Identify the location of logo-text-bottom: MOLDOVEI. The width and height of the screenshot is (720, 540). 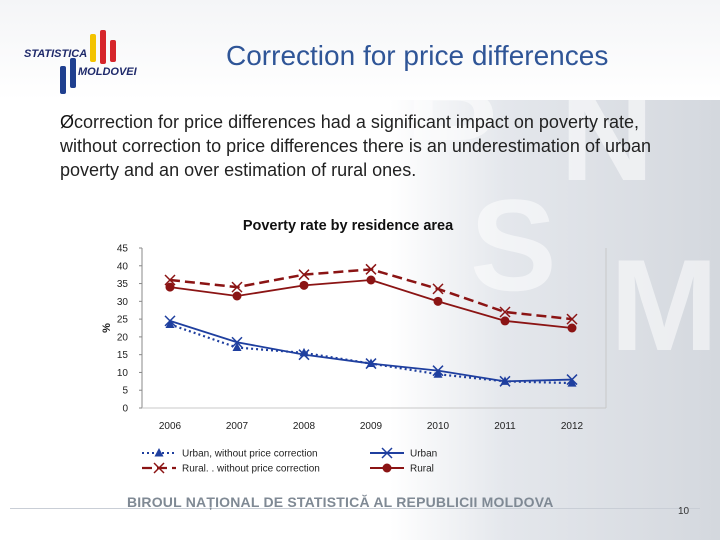
(107, 72).